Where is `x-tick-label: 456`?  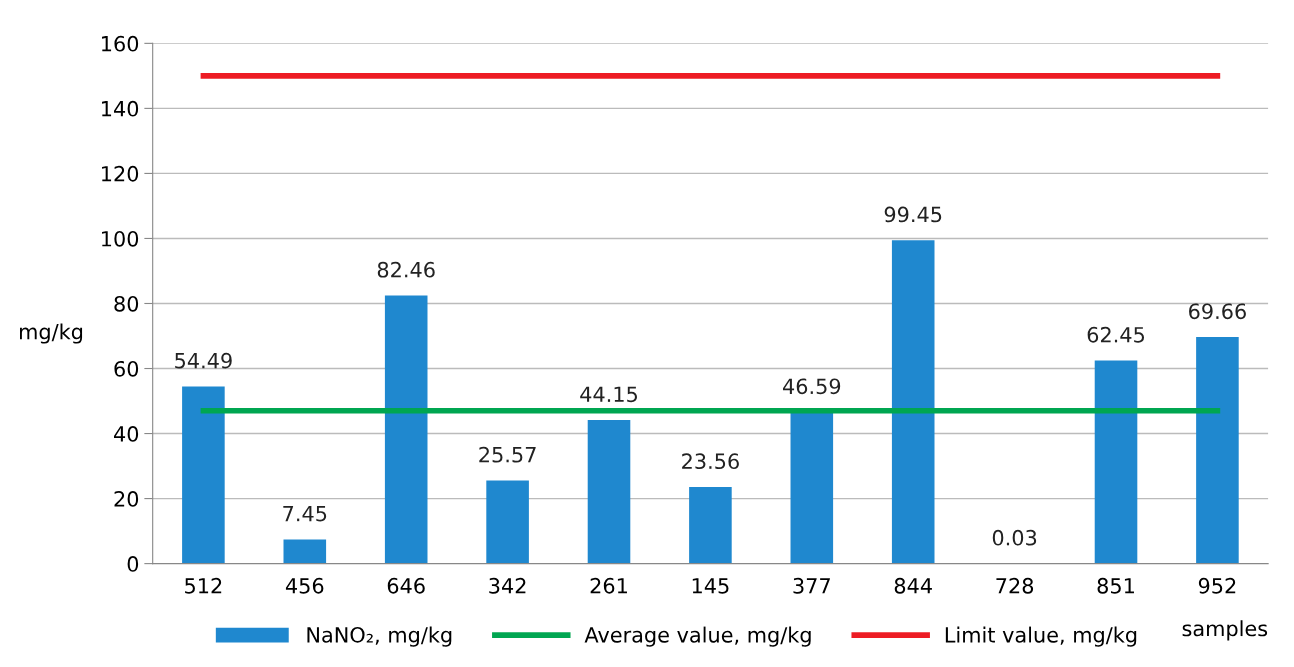
x-tick-label: 456 is located at coordinates (304, 585).